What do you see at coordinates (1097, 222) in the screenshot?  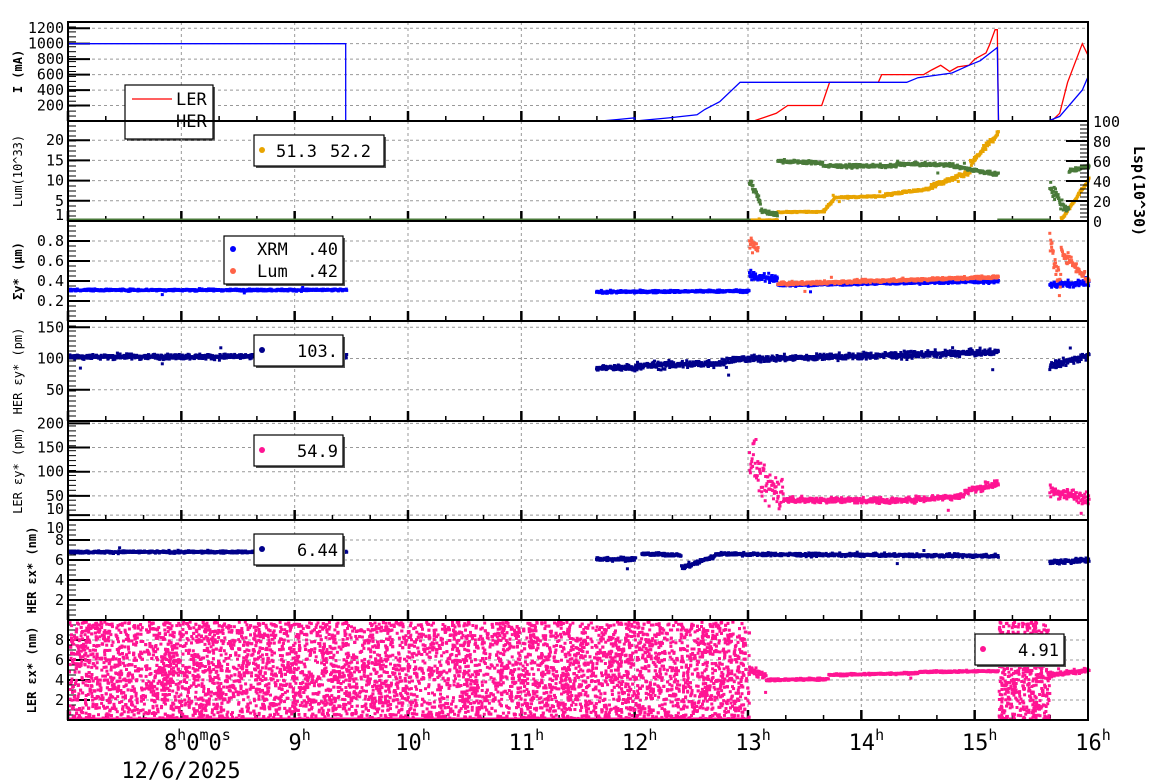 I see `y2-tick-label: 0` at bounding box center [1097, 222].